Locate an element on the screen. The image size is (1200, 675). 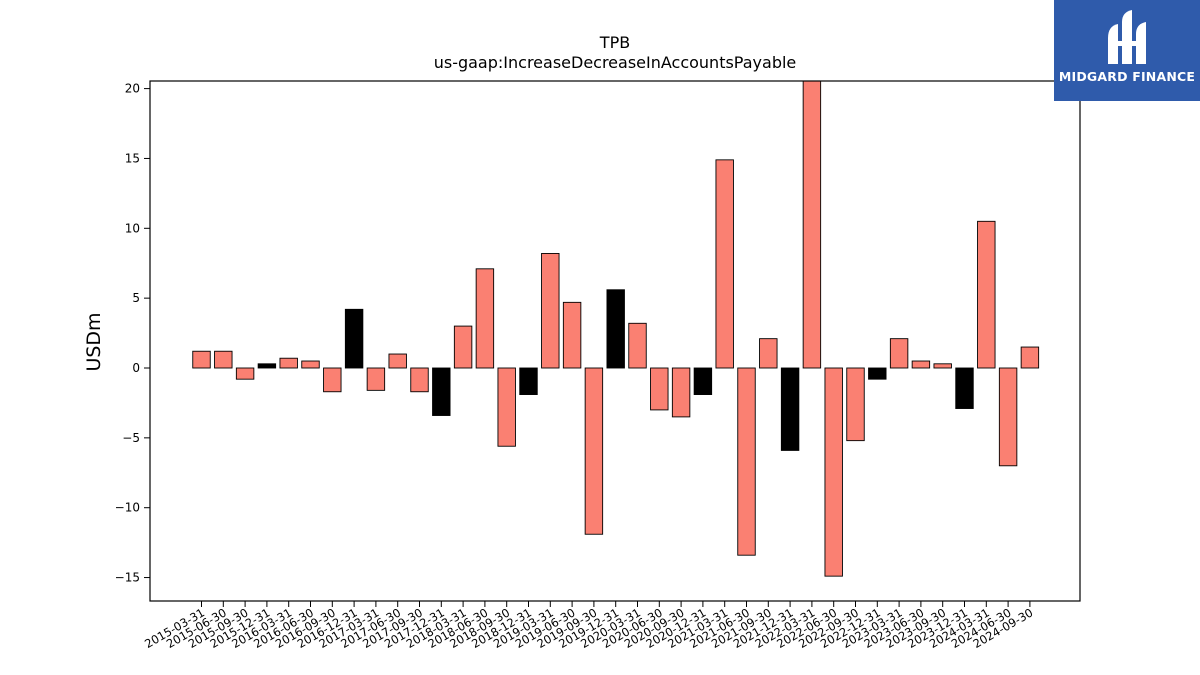
y-axis-ticks: −15 −10 −5 0 5 10 15 20 is located at coordinates (132, 333).